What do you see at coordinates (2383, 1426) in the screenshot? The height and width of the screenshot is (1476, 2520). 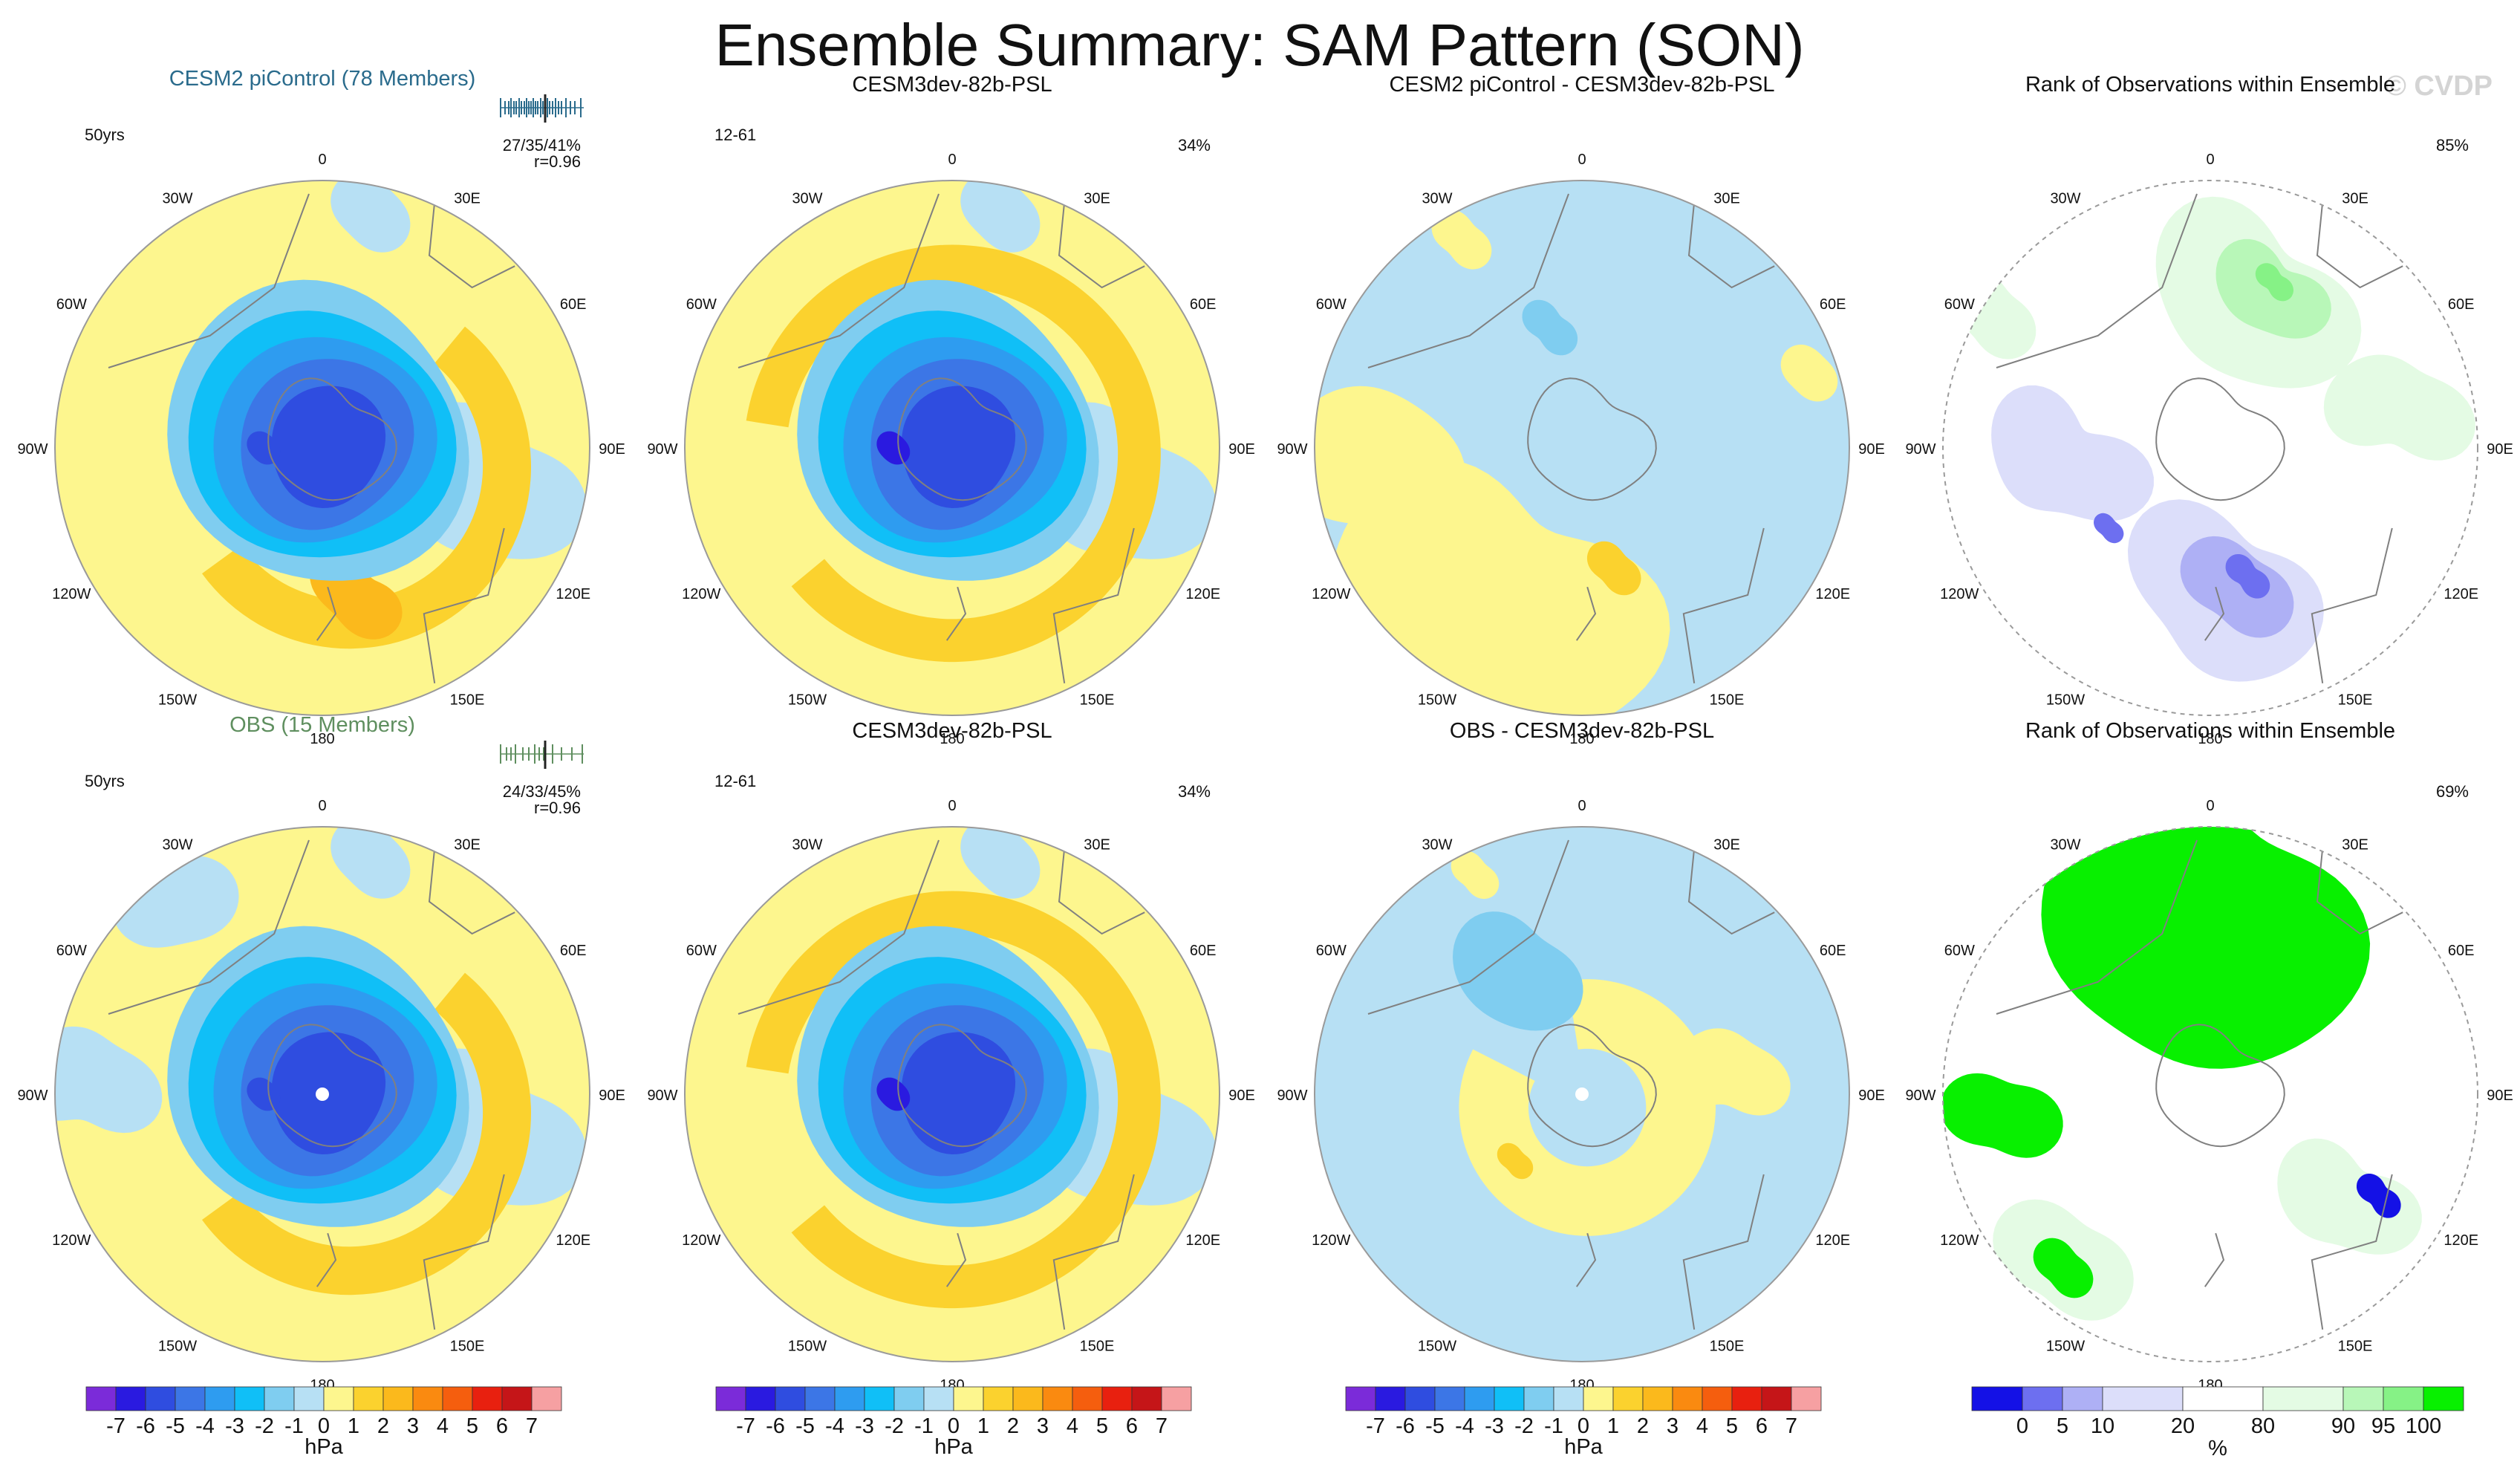 I see `colorbar-tick-label: 95` at bounding box center [2383, 1426].